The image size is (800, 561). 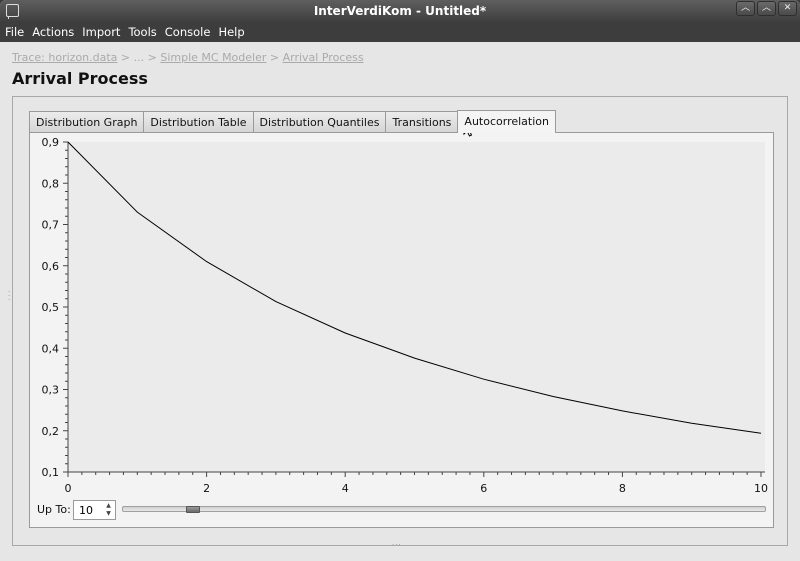 What do you see at coordinates (51, 225) in the screenshot?
I see `y-tick-label: 0,7` at bounding box center [51, 225].